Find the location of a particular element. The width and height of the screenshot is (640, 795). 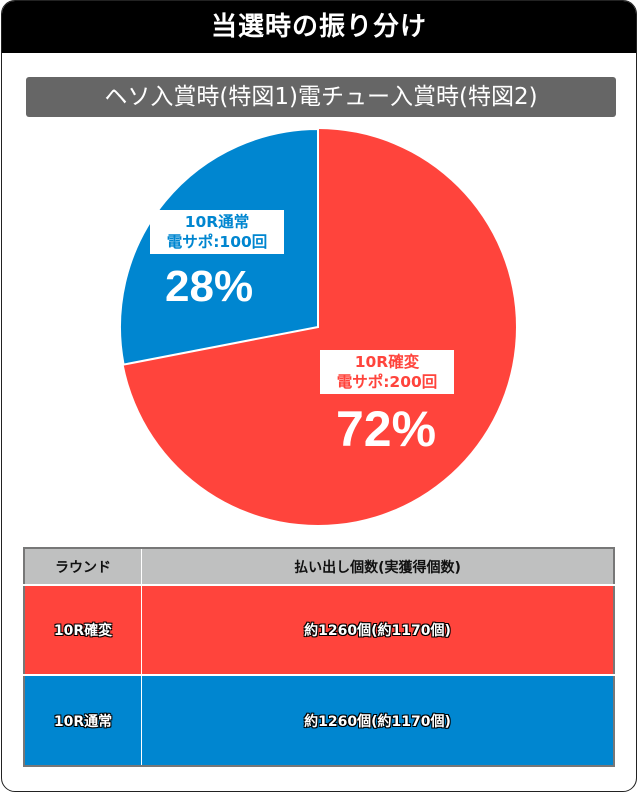

header-payout: 払い出し個数(実獲得個数) is located at coordinates (377, 567).